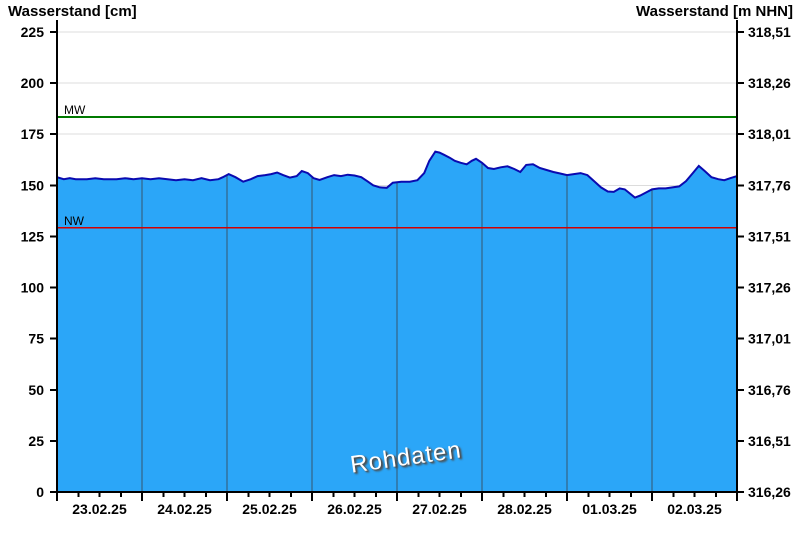 This screenshot has height=550, width=800. What do you see at coordinates (99, 509) in the screenshot?
I see `svg-text: 23.02.25` at bounding box center [99, 509].